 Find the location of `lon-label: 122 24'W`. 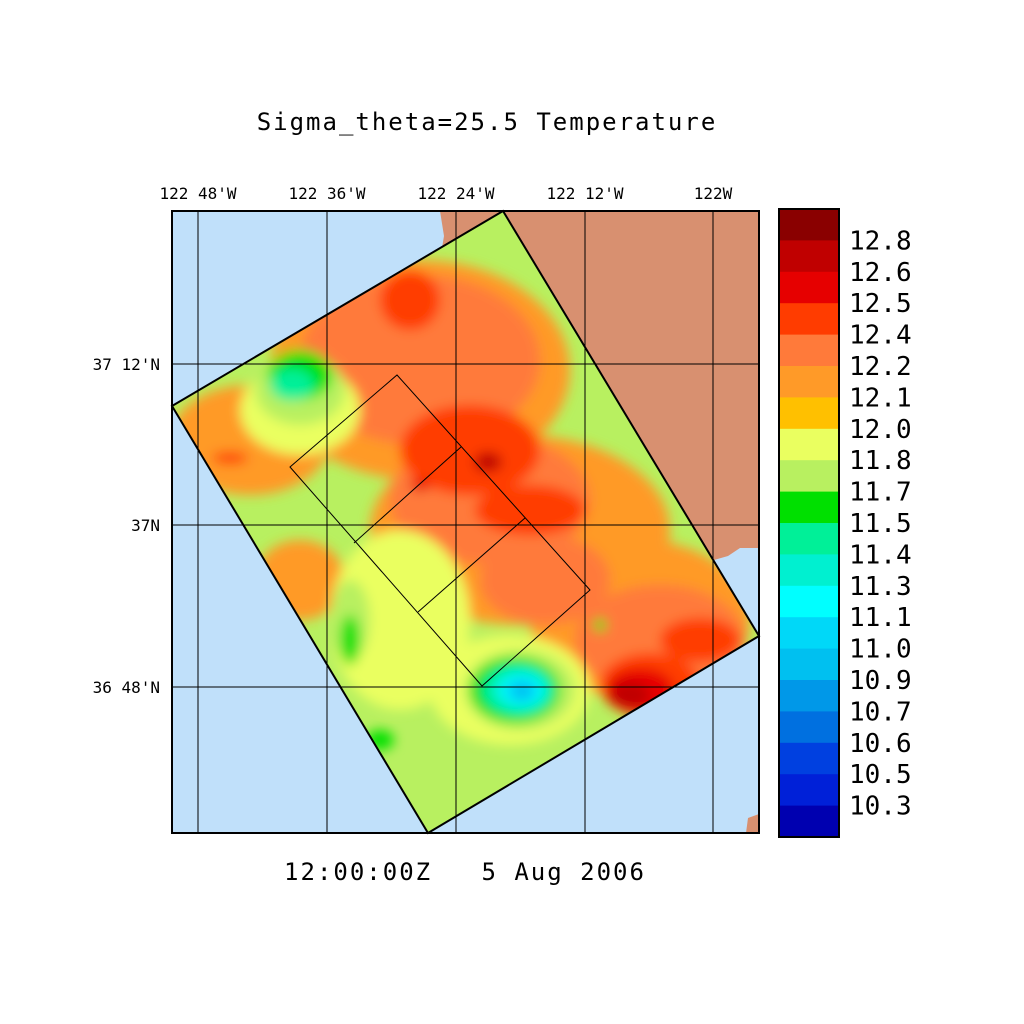

lon-label: 122 24'W is located at coordinates (455, 193).